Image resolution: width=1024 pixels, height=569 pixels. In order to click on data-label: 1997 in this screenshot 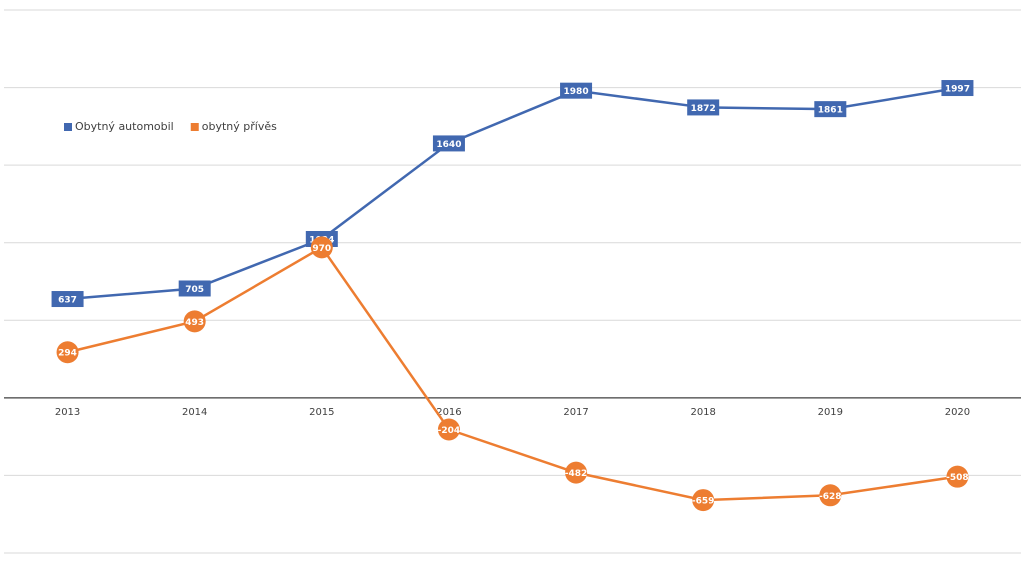, I will do `click(957, 90)`.